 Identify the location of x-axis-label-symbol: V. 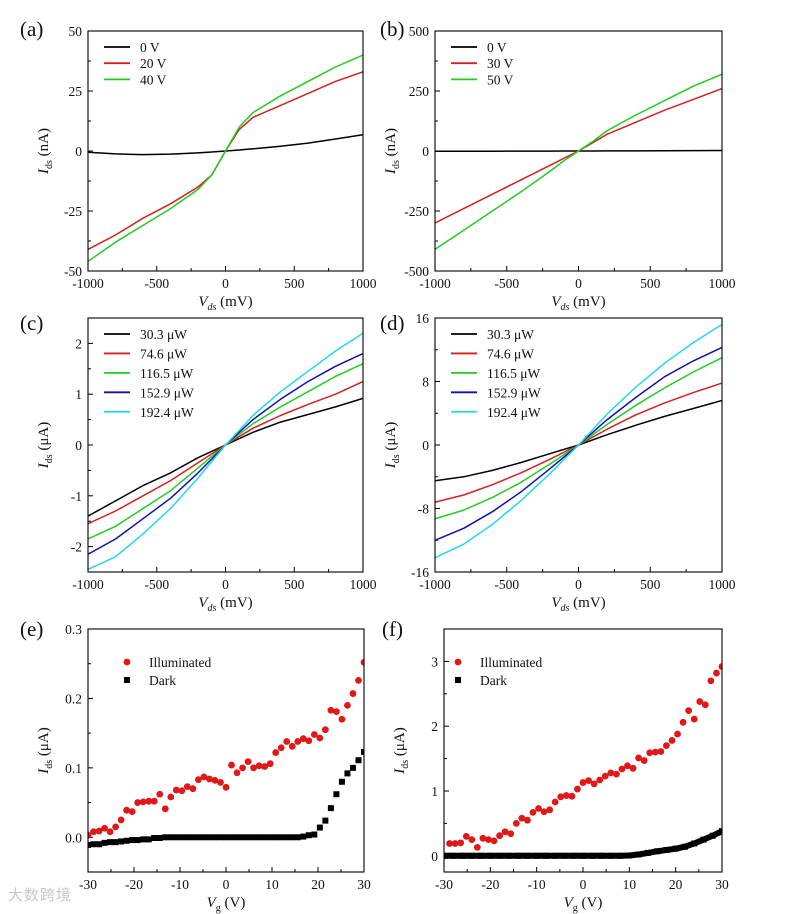
(203, 603).